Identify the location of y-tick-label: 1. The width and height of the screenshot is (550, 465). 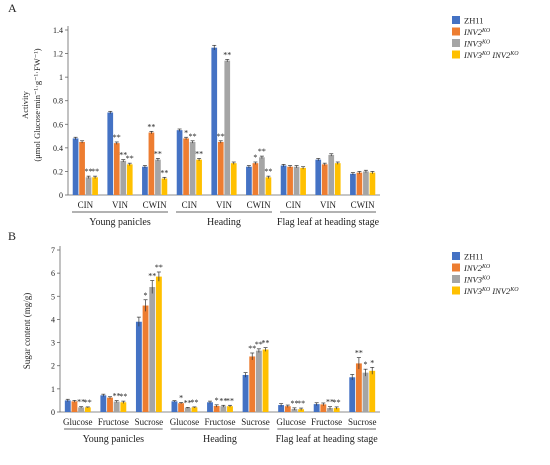
(53, 389).